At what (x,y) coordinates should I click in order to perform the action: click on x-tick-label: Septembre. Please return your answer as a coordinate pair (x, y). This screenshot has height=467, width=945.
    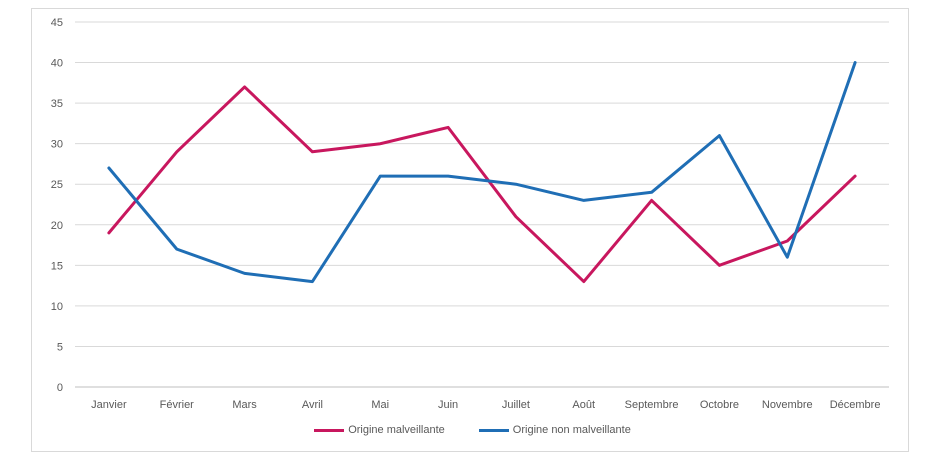
    Looking at the image, I should click on (652, 405).